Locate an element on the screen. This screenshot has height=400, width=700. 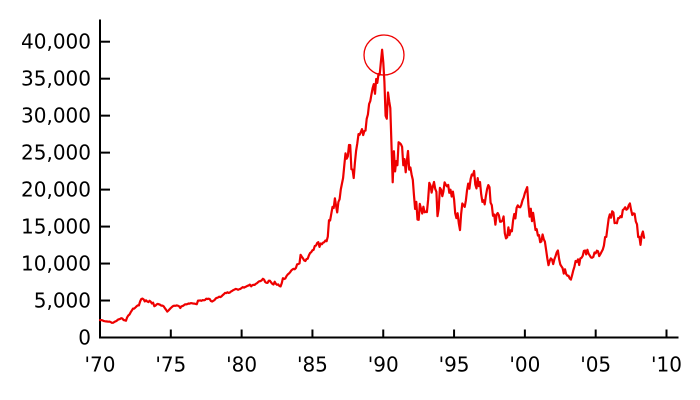
x-tick-label: '80 is located at coordinates (241, 365).